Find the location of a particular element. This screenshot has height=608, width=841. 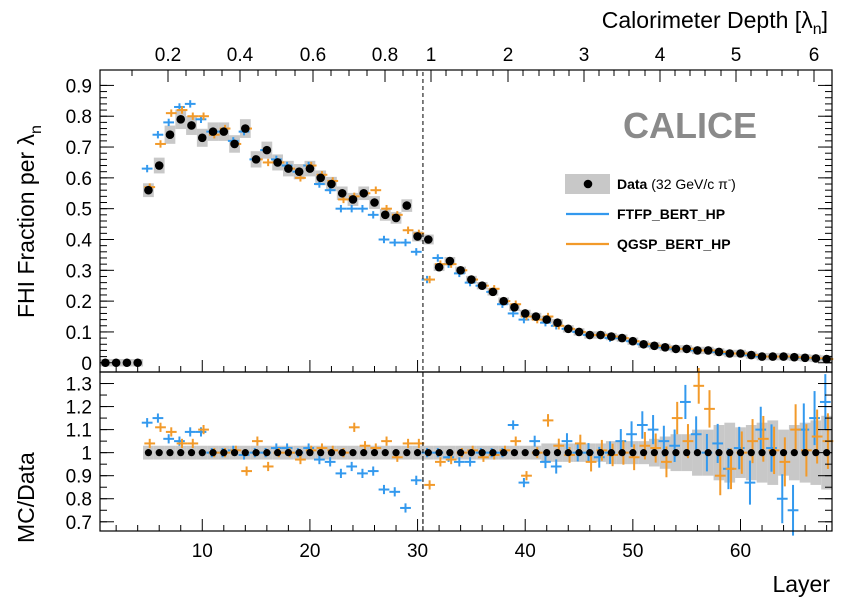

ratio-y-tick-label: 0.7 is located at coordinates (79, 523).